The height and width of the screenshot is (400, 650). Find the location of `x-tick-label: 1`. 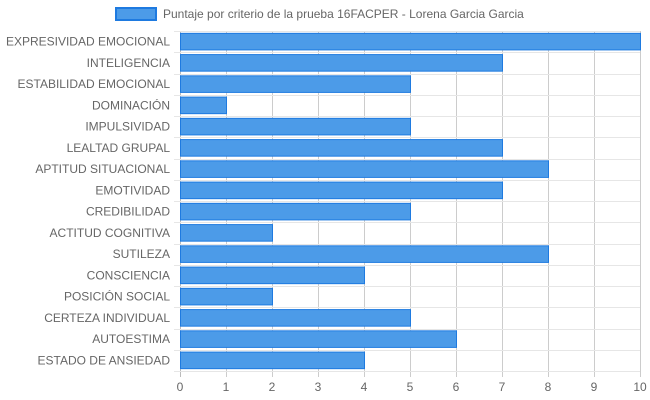

x-tick-label: 1 is located at coordinates (226, 387).